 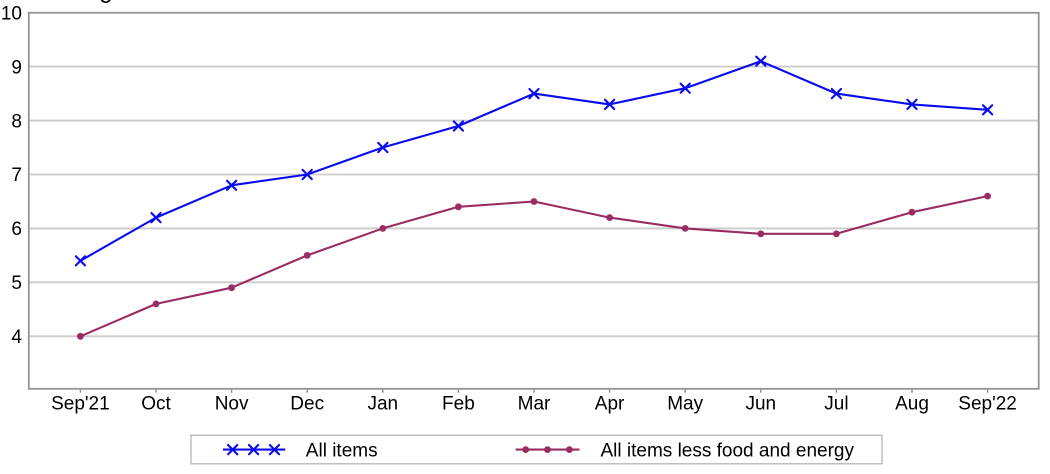 I want to click on svg-text: Nov, so click(x=232, y=404).